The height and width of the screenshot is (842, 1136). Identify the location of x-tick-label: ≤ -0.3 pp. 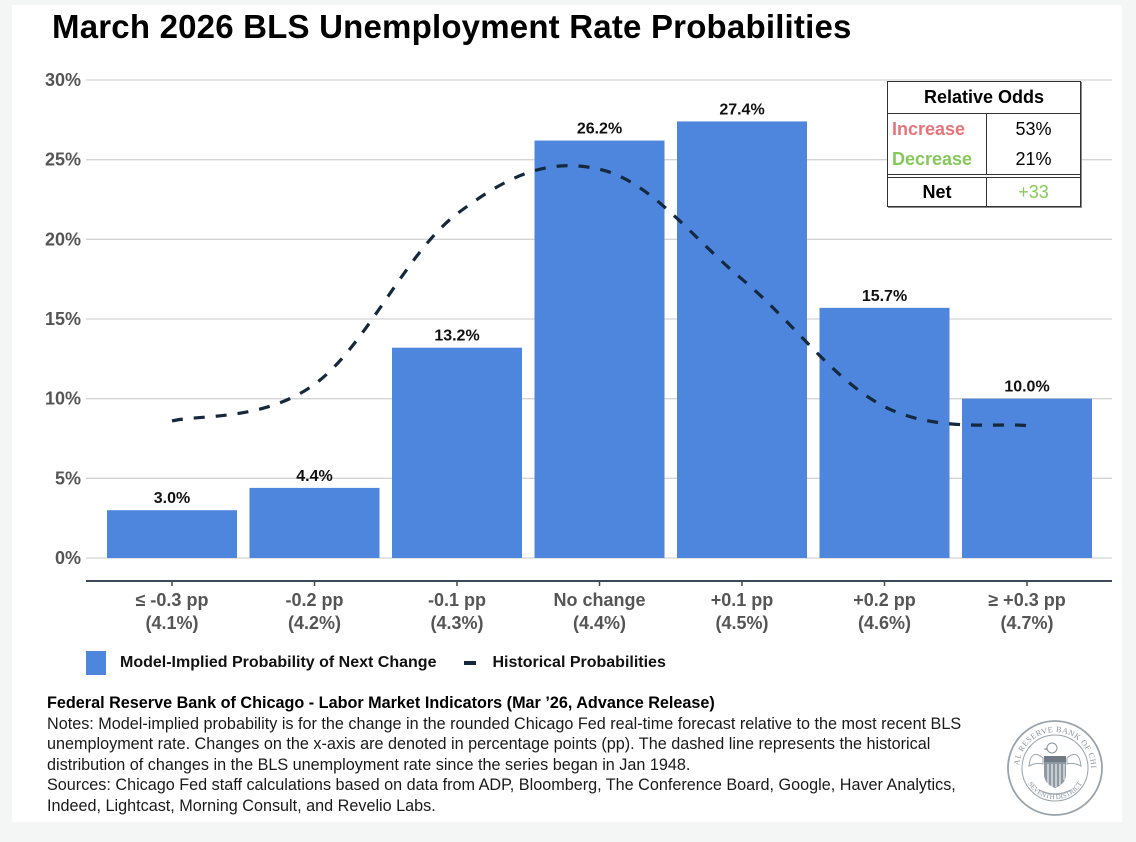
(172, 600).